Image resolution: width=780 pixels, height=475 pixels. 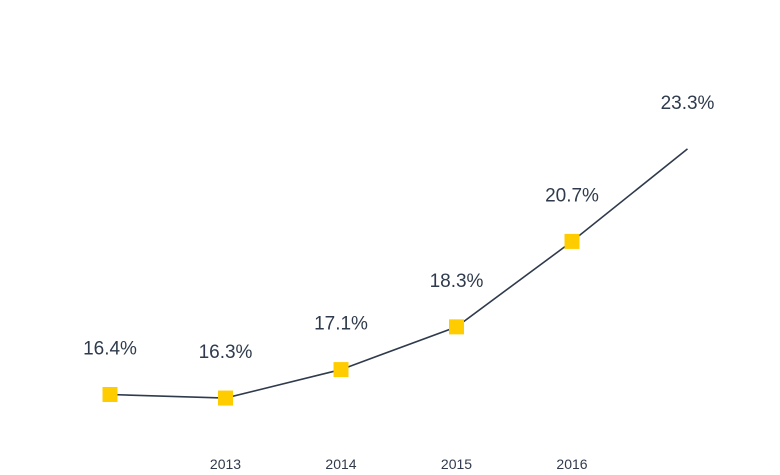 I want to click on data-label: 23.3%, so click(x=688, y=103).